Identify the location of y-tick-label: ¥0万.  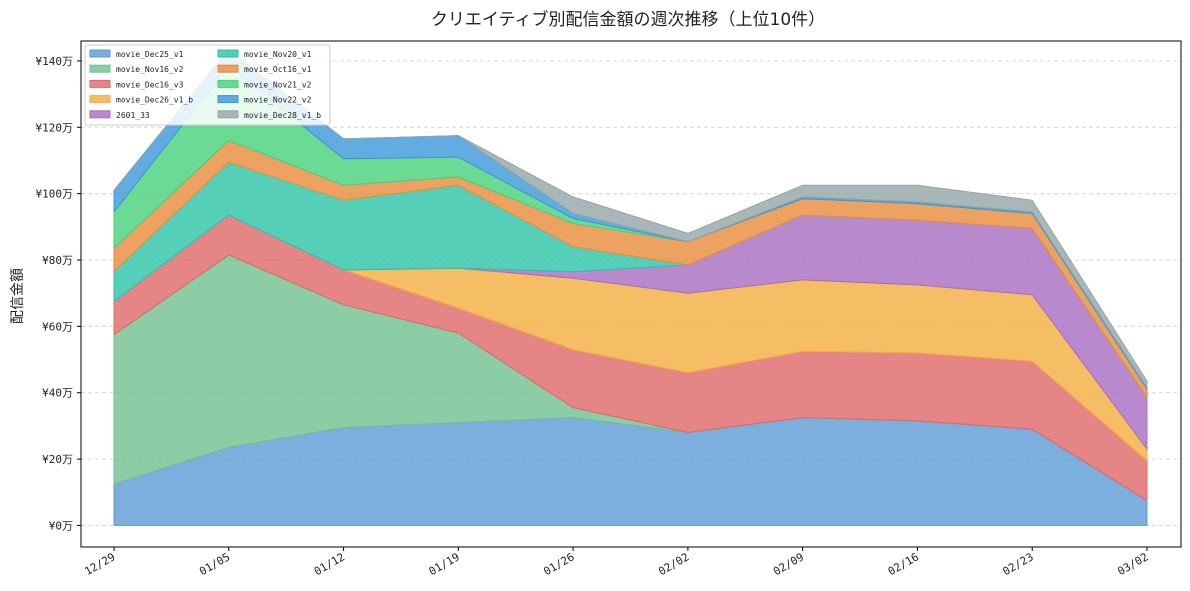
(61, 525).